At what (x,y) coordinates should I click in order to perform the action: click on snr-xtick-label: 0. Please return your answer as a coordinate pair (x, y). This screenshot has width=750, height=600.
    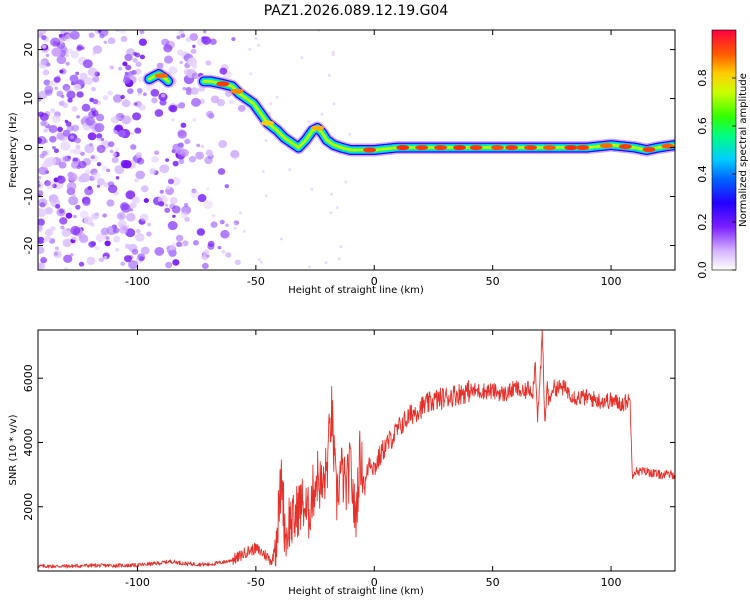
    Looking at the image, I should click on (374, 582).